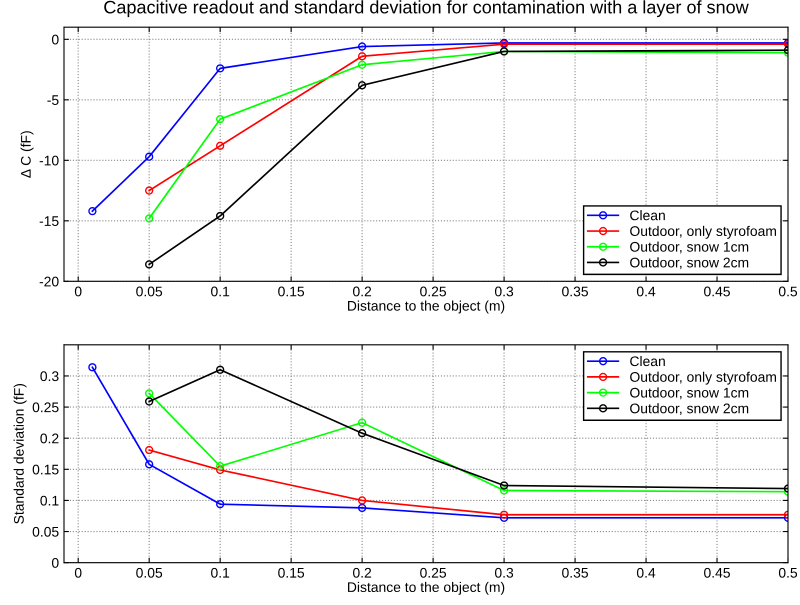 The image size is (800, 605). I want to click on y-tick-label: 0.3, so click(49, 376).